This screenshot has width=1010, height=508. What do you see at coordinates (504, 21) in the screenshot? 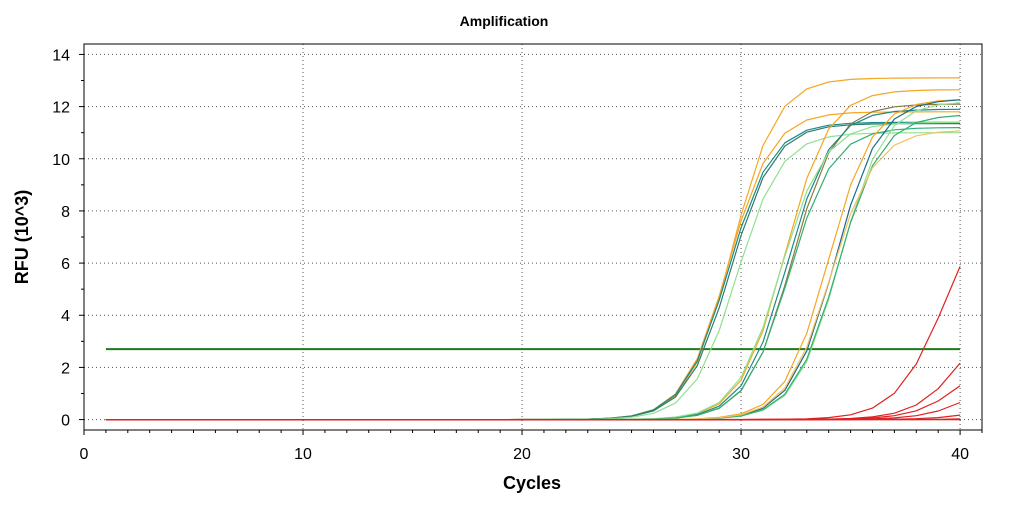
I see `chart-title: Amplification` at bounding box center [504, 21].